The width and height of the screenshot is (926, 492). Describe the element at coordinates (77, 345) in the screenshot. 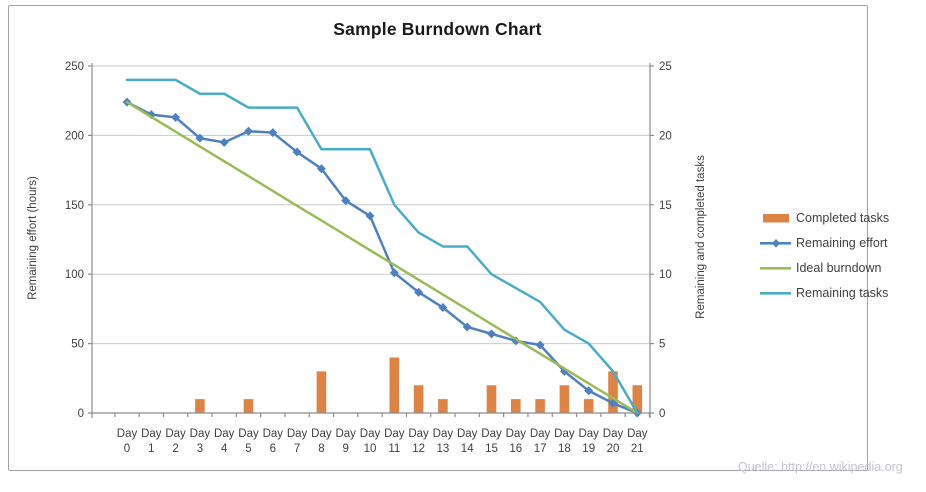

I see `svg-text: 50` at that location.